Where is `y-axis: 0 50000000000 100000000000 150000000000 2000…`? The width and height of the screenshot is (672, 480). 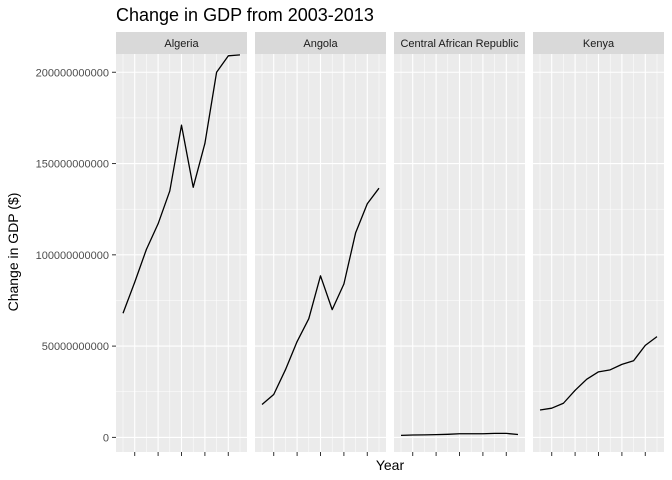
y-axis: 0 50000000000 100000000000 150000000000 2000… is located at coordinates (76, 255).